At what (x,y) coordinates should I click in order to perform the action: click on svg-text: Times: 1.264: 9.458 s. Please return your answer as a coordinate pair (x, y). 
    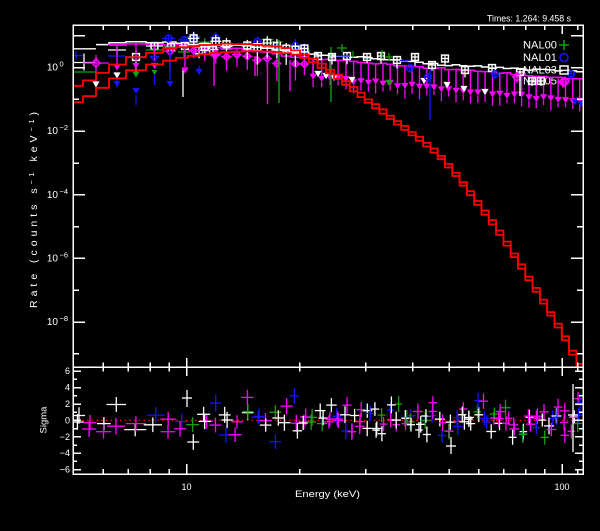
    Looking at the image, I should click on (529, 19).